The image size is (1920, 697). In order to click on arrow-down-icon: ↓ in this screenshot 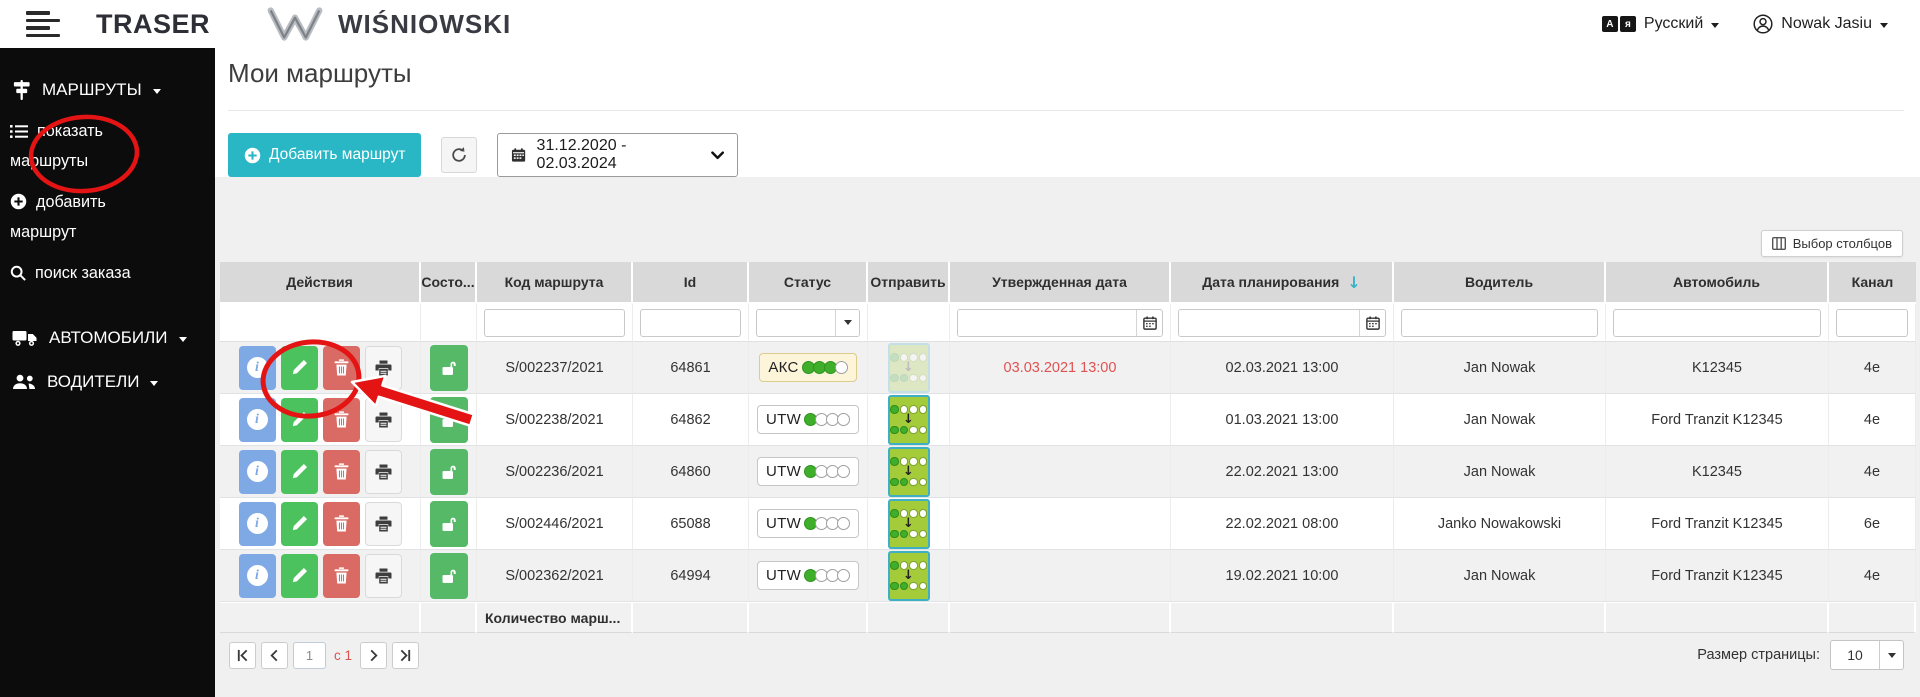, I will do `click(908, 471)`.